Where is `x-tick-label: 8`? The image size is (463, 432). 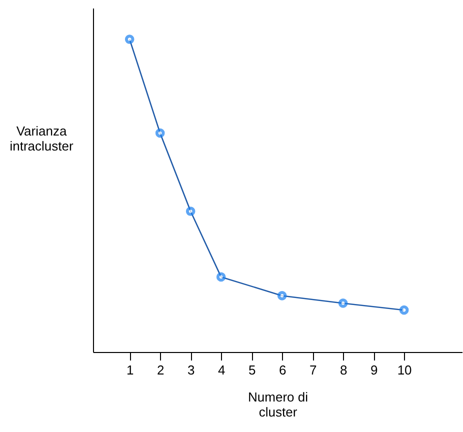
x-tick-label: 8 is located at coordinates (344, 370).